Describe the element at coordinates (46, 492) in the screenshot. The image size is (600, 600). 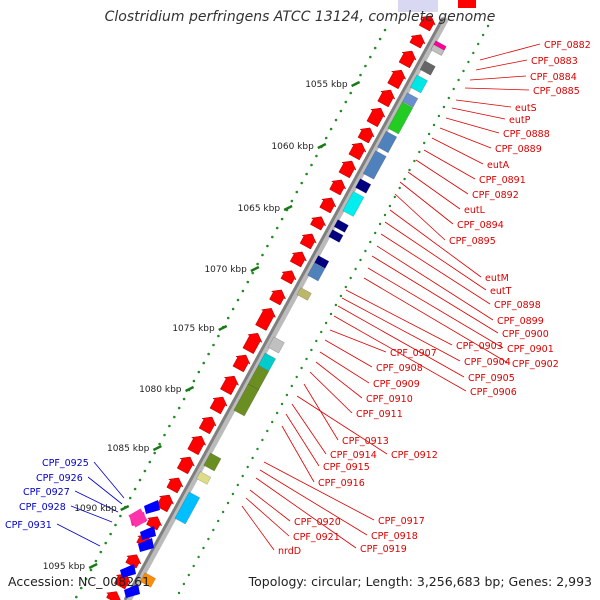
I see `gene-label: CPF_0927` at that location.